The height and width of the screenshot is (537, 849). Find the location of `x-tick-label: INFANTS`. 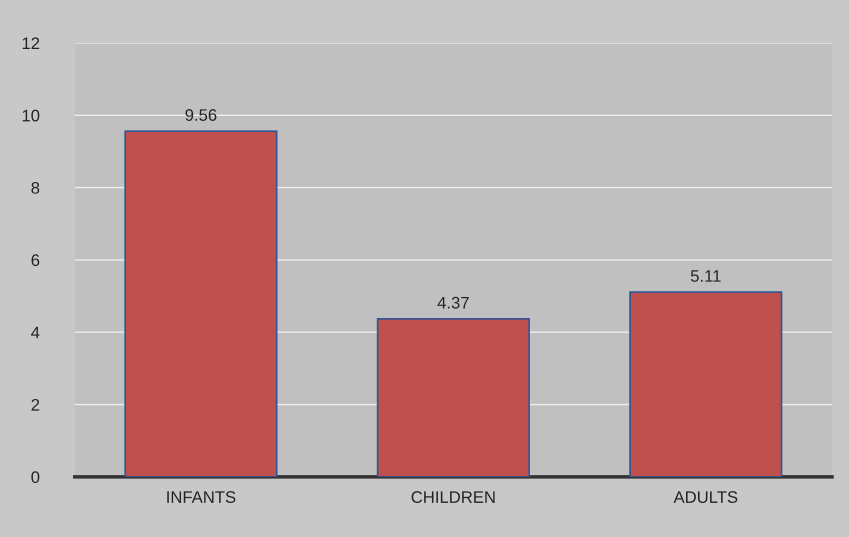

x-tick-label: INFANTS is located at coordinates (201, 497).